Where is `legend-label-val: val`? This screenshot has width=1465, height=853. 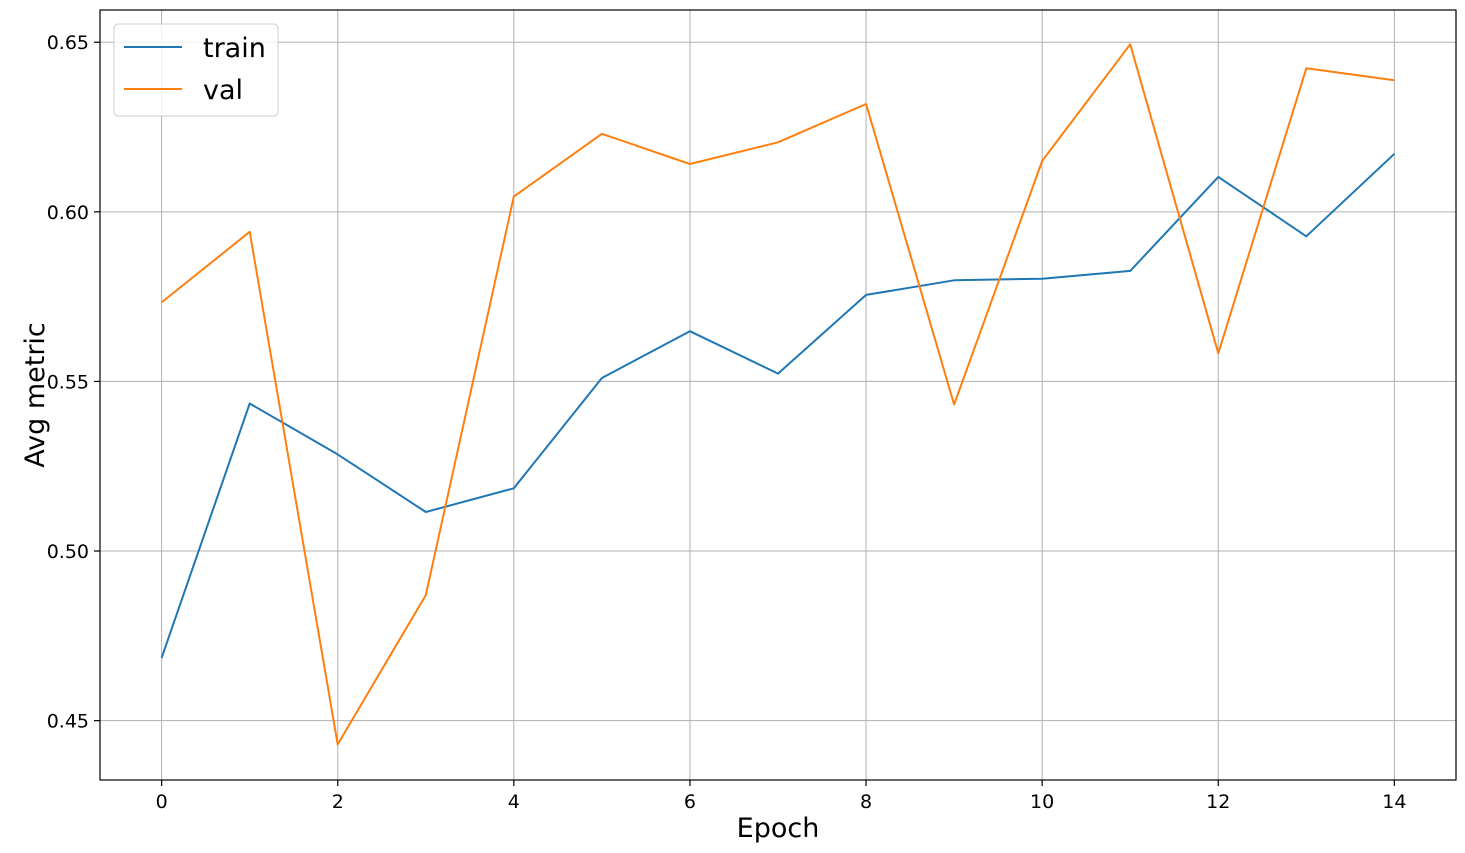
legend-label-val: val is located at coordinates (223, 90).